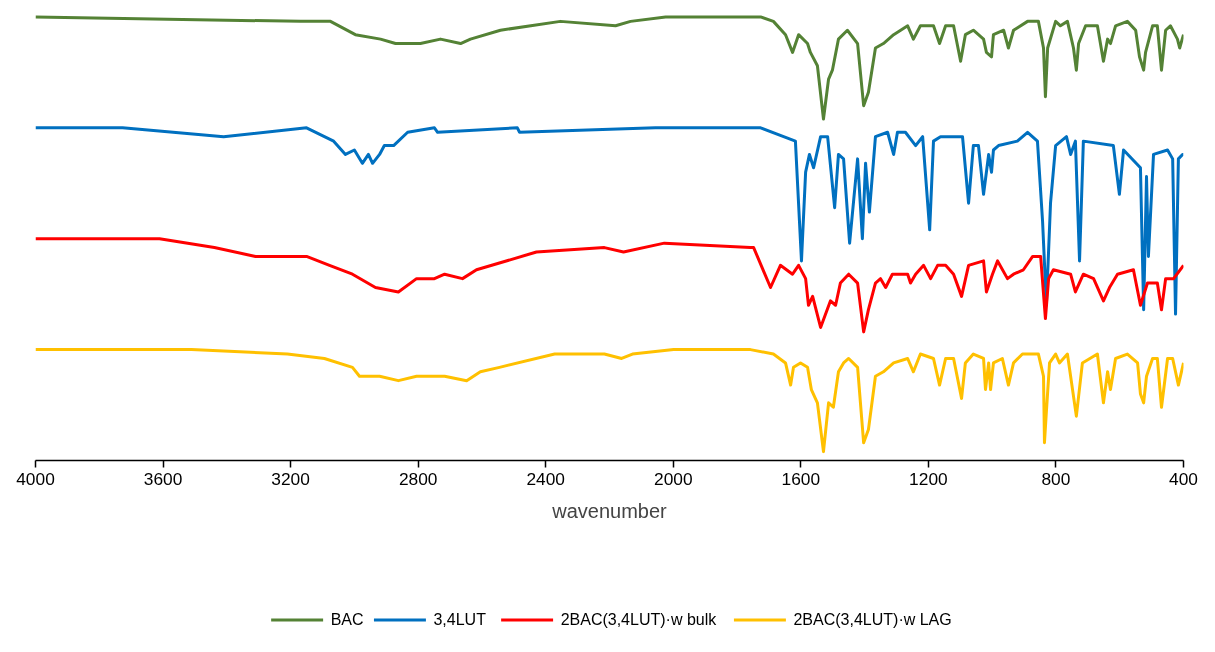 Image resolution: width=1215 pixels, height=652 pixels. Describe the element at coordinates (163, 478) in the screenshot. I see `x-tick-label: 3600` at that location.